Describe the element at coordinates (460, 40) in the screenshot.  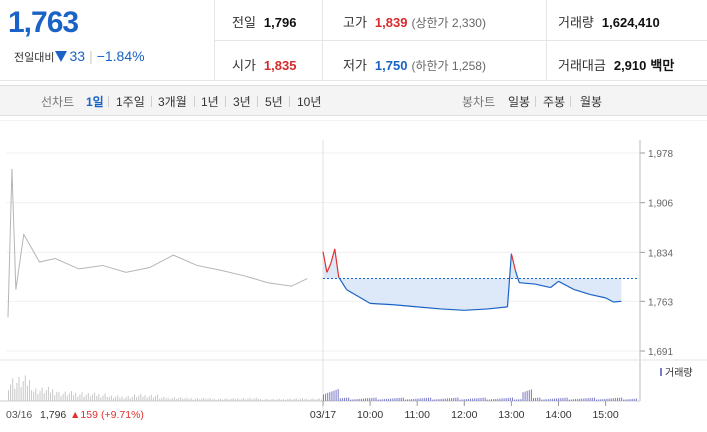
I see `row-divider` at that location.